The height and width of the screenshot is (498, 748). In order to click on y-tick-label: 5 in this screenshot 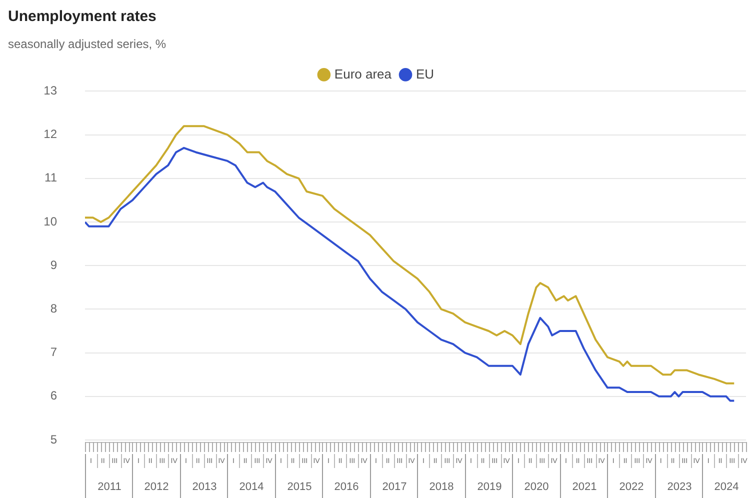, I will do `click(54, 439)`.